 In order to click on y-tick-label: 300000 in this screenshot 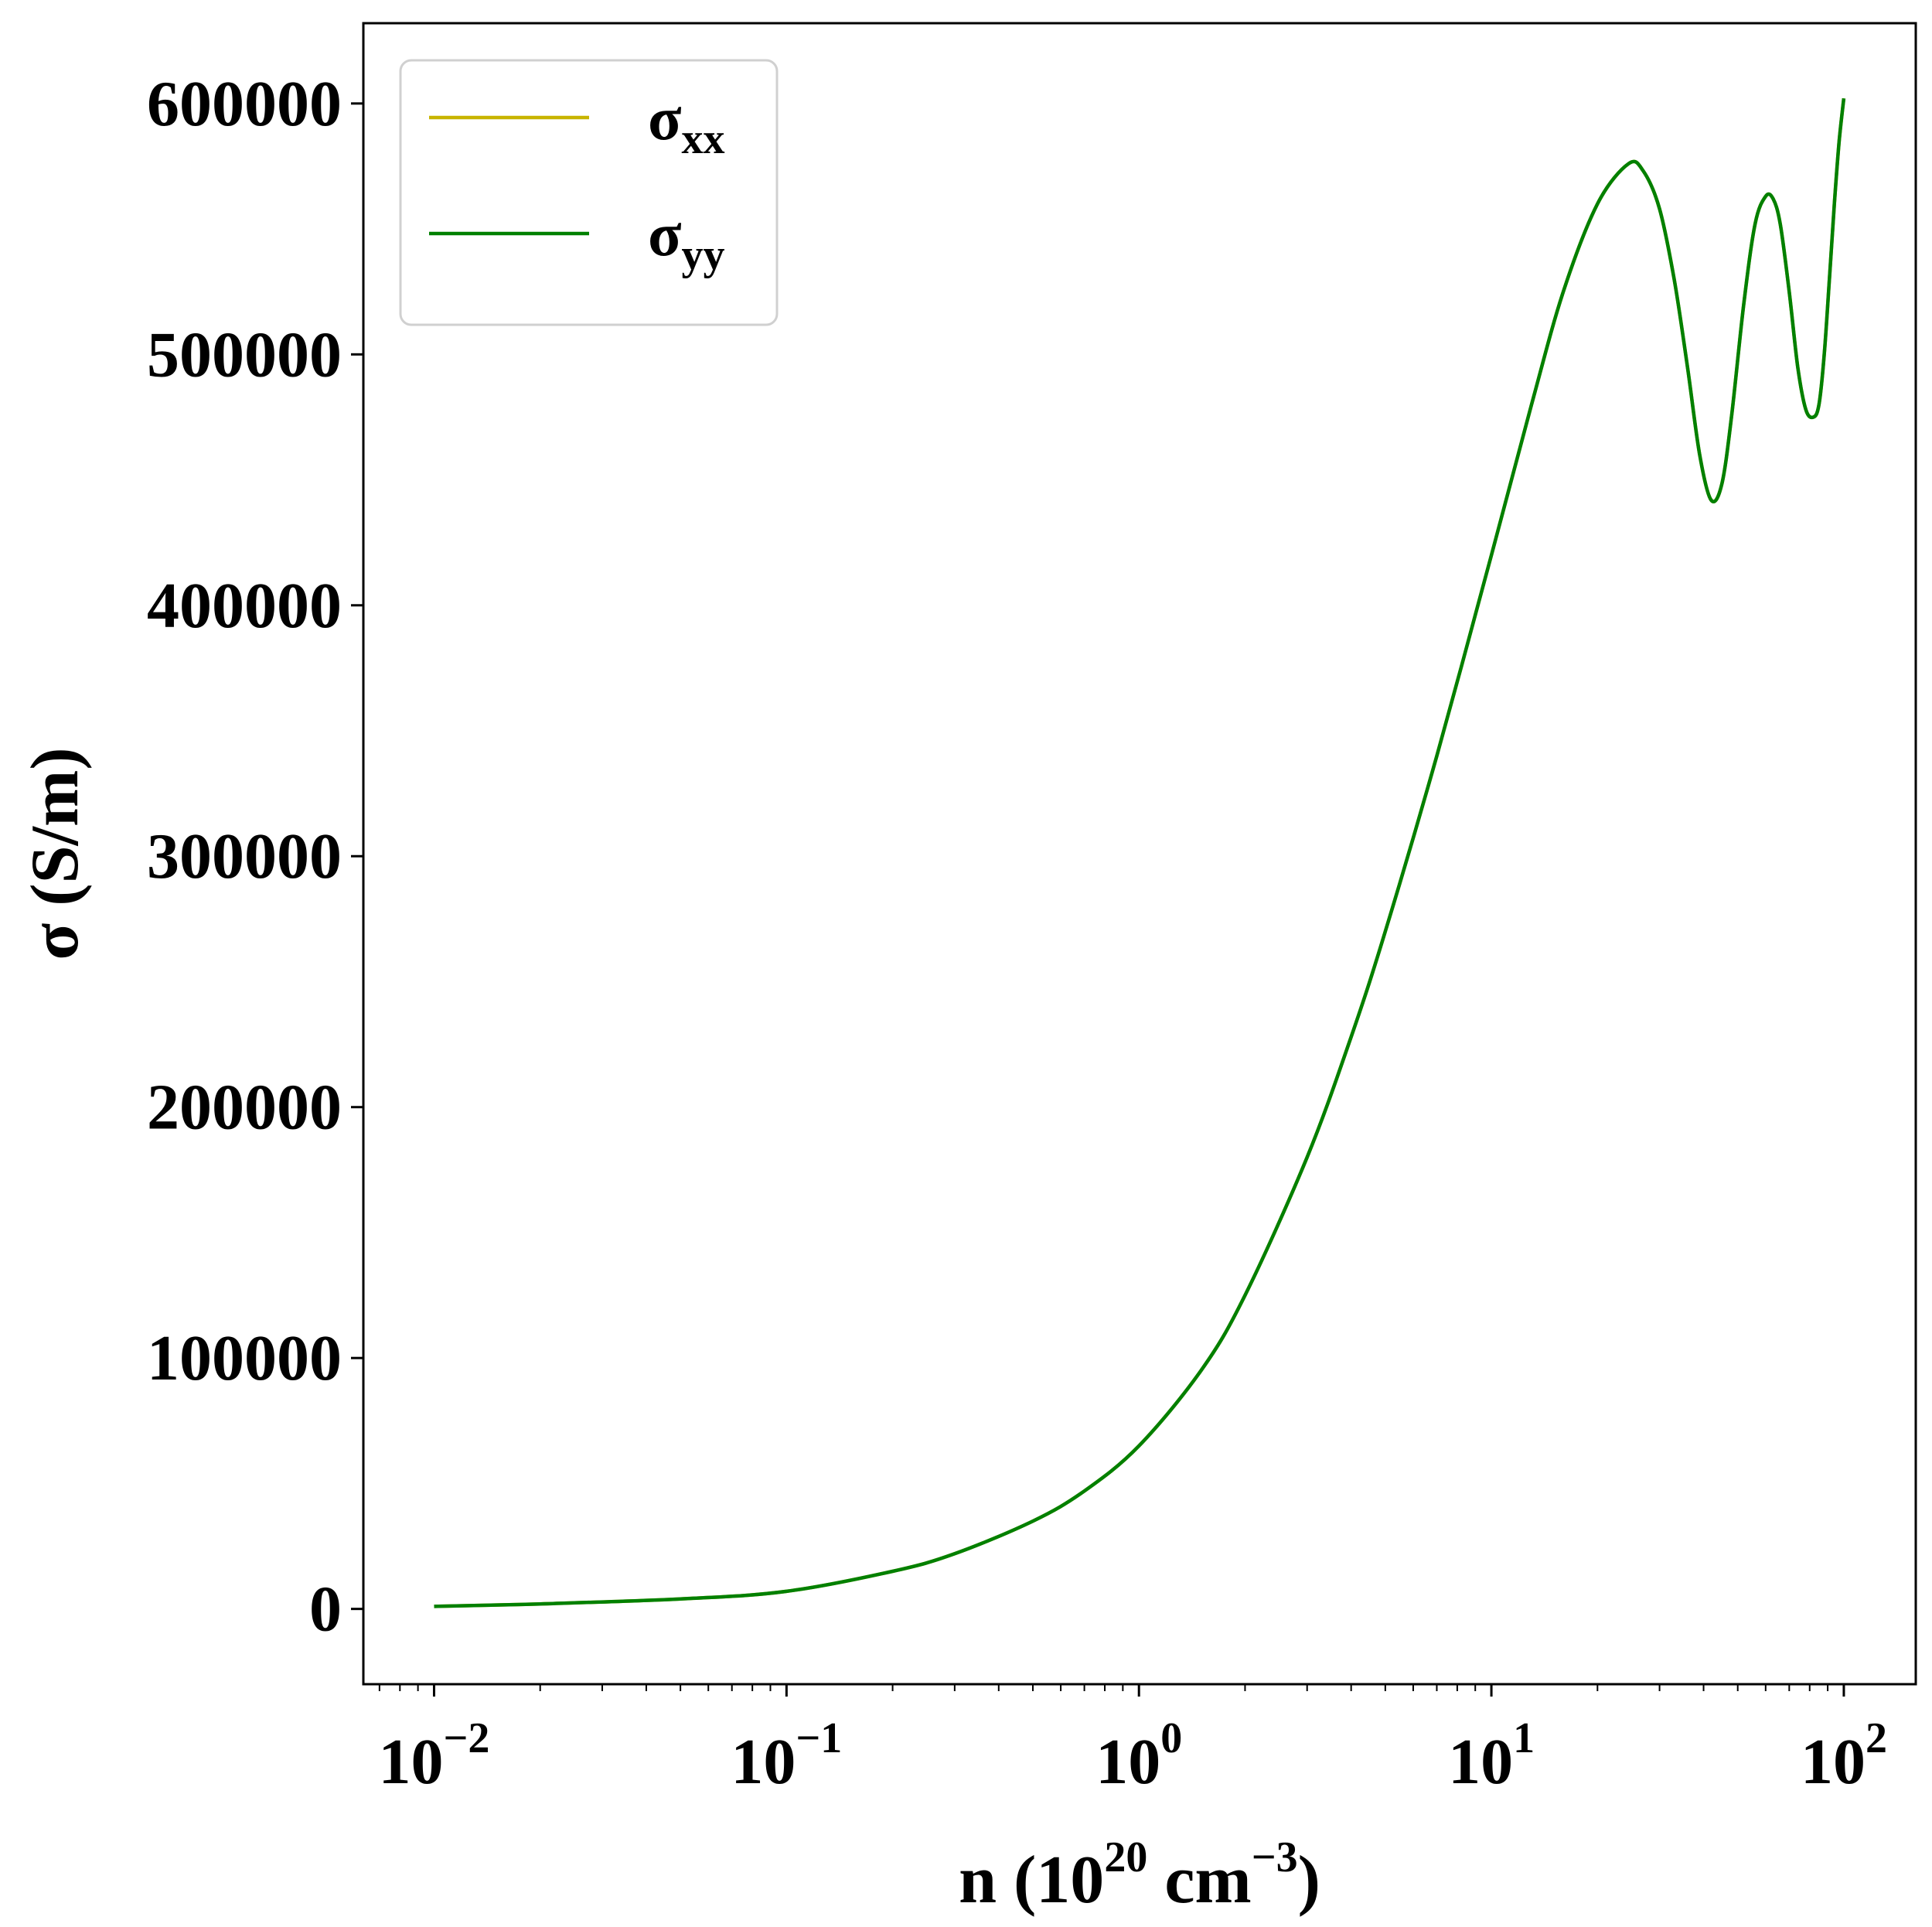, I will do `click(244, 856)`.